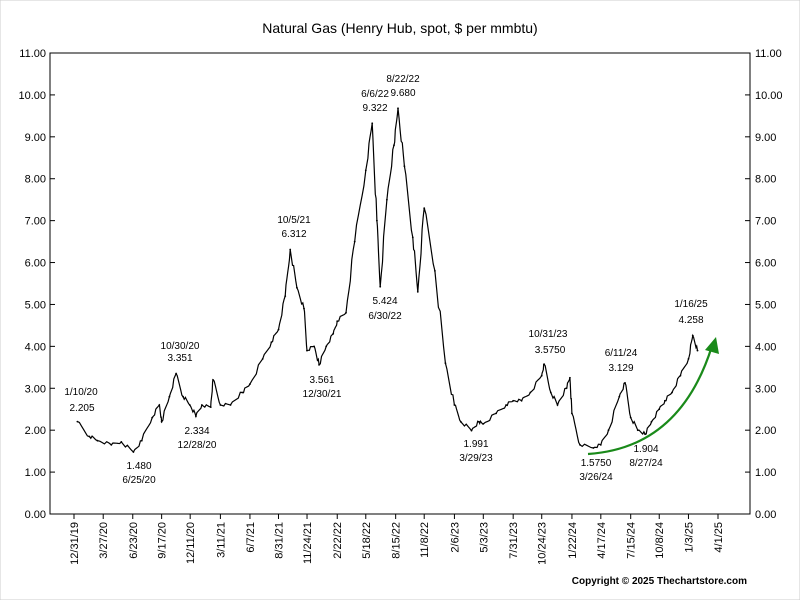 The image size is (800, 600). What do you see at coordinates (765, 138) in the screenshot?
I see `y-tick-label-right: 9.00` at bounding box center [765, 138].